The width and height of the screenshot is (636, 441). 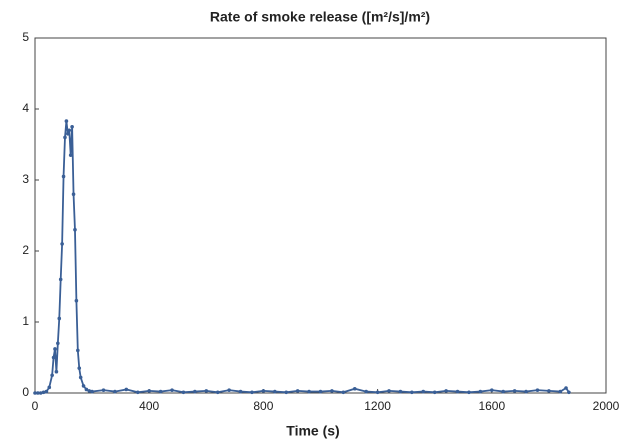 I want to click on y-tick-label: 0, so click(x=25, y=392).